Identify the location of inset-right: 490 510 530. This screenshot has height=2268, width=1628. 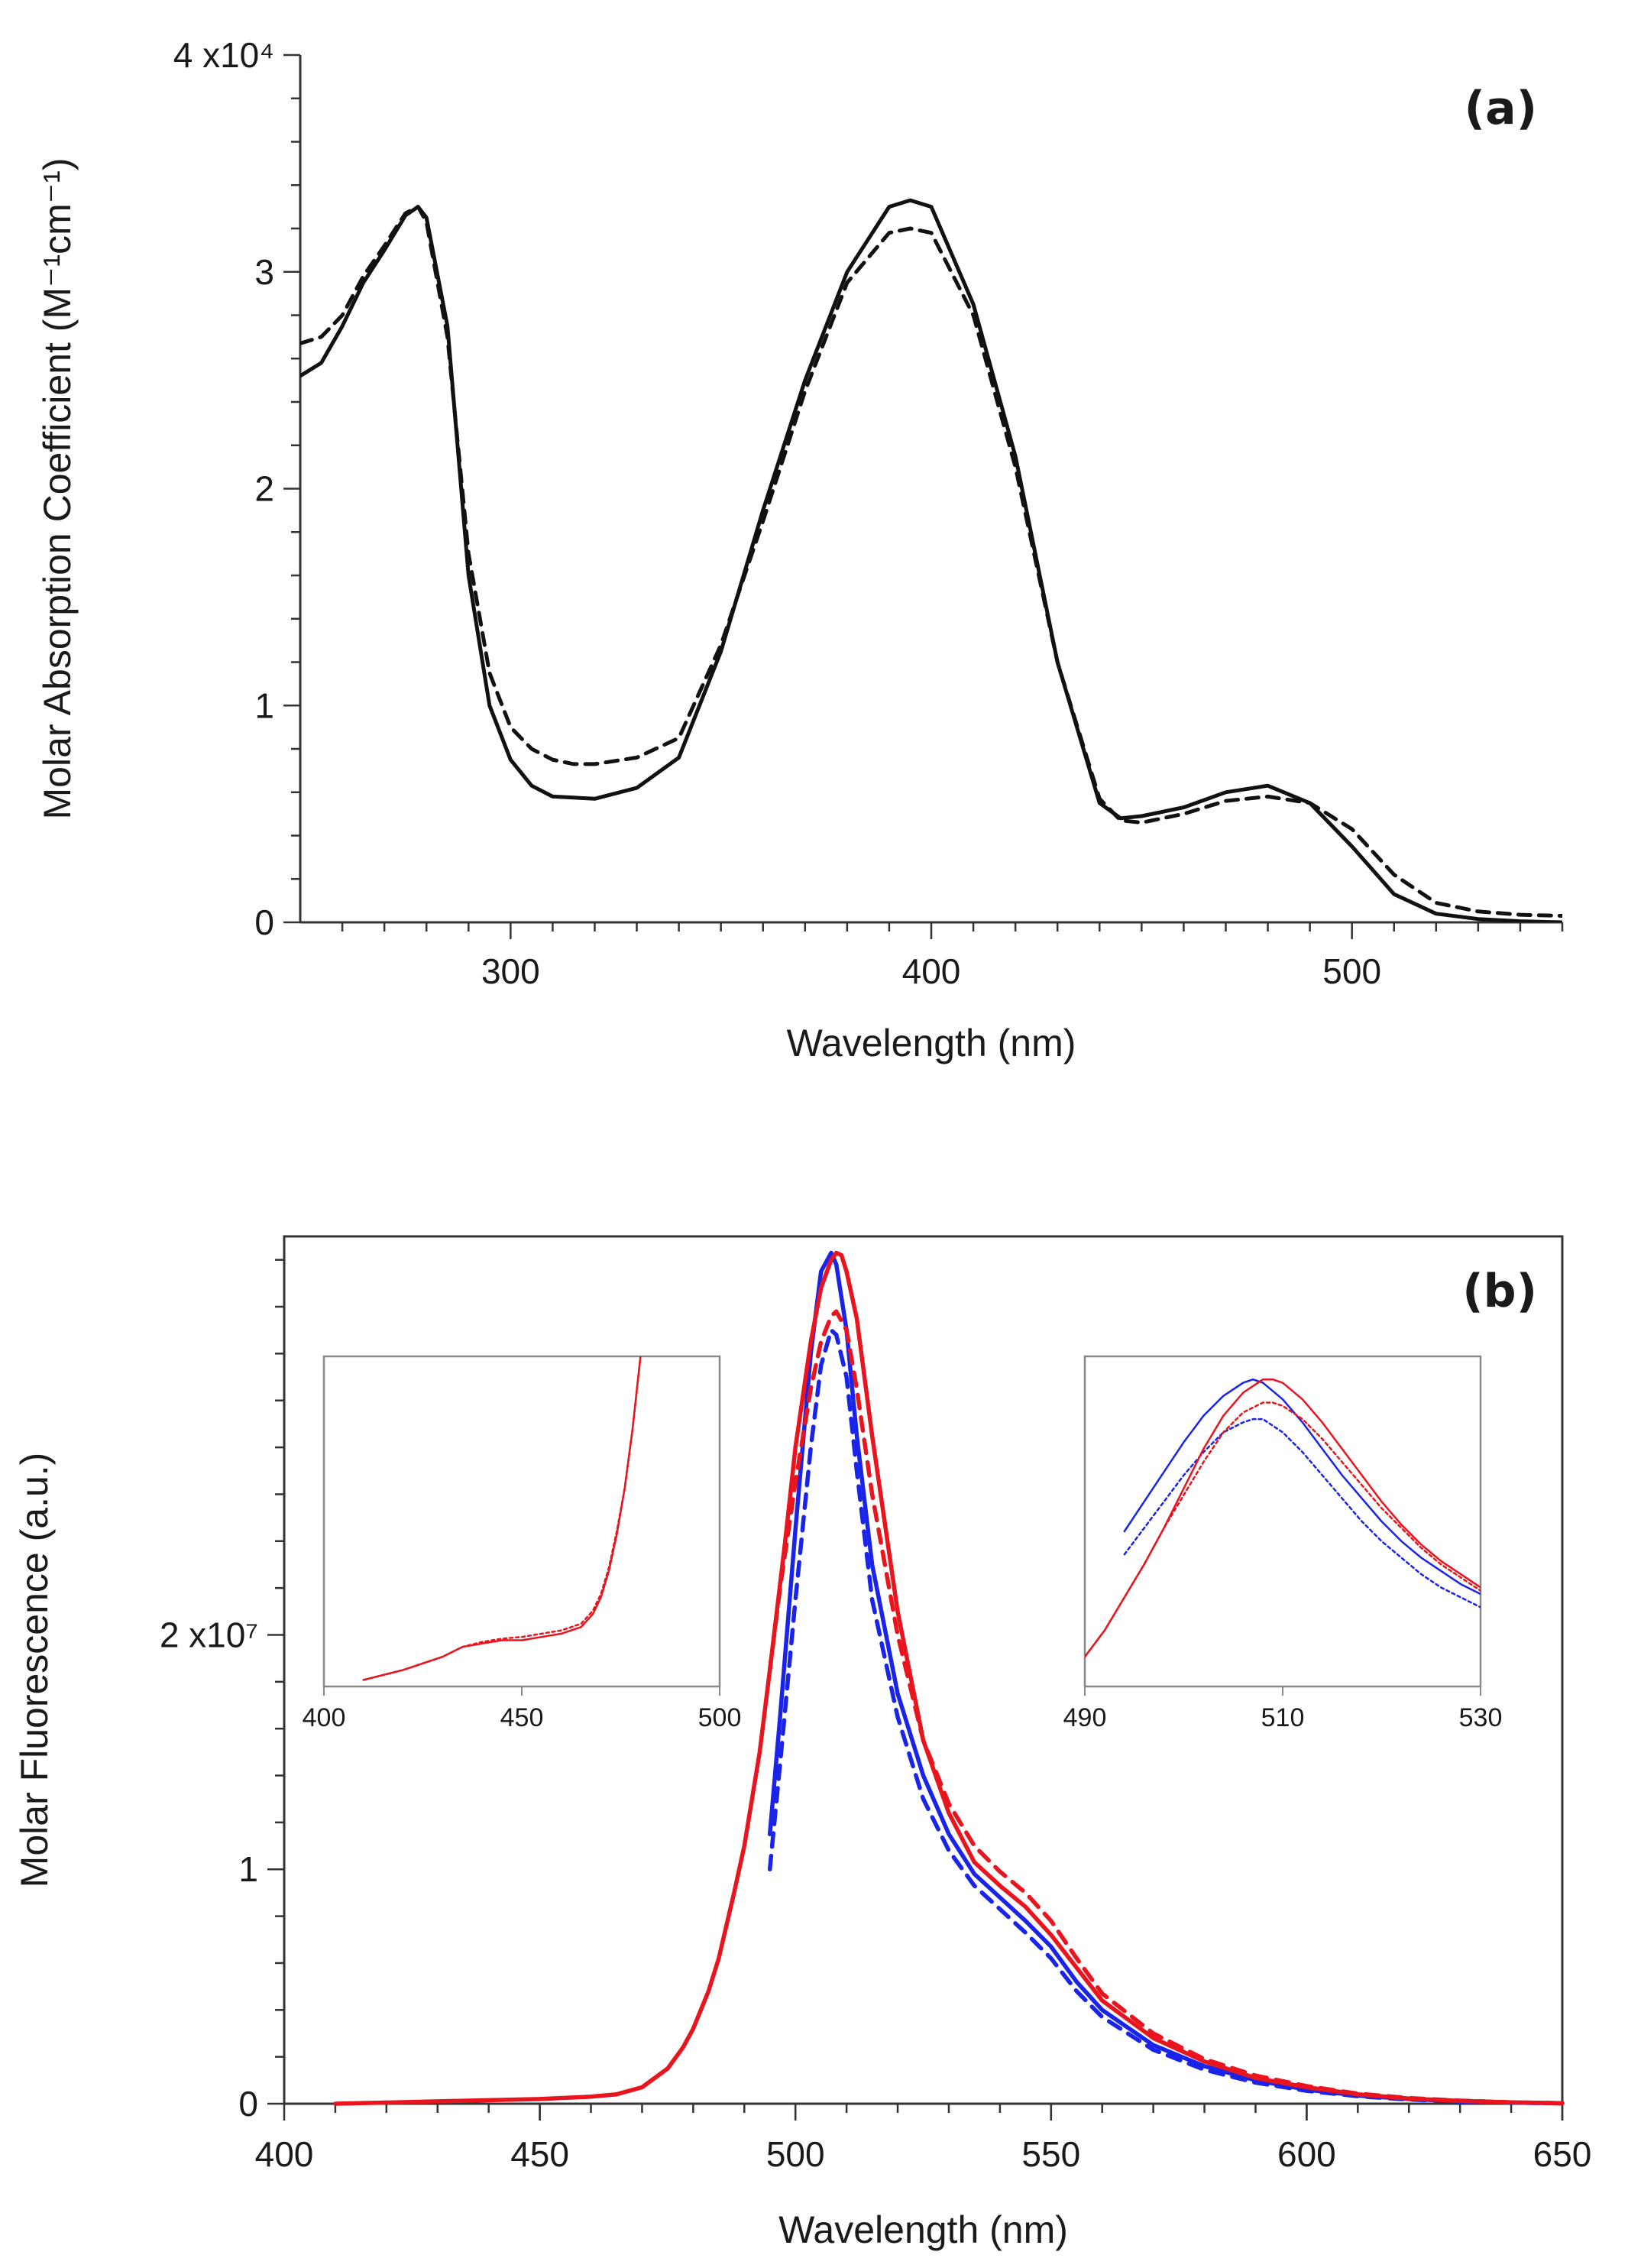
(1283, 1544).